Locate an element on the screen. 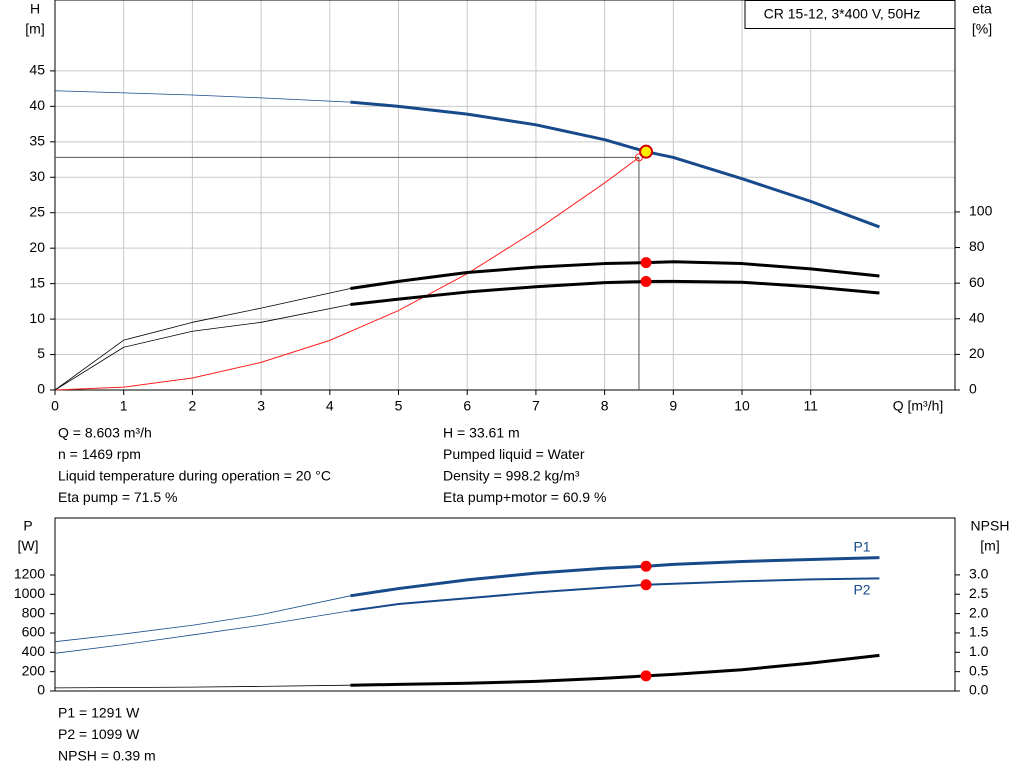  info-text: Density = 998.2 kg/m³ is located at coordinates (511, 476).